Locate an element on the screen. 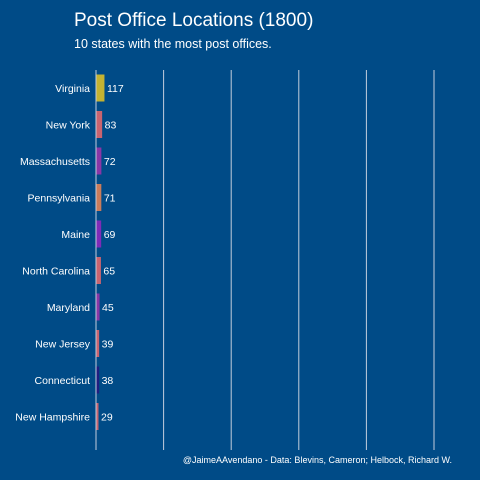  category-label: Connecticut is located at coordinates (63, 381).